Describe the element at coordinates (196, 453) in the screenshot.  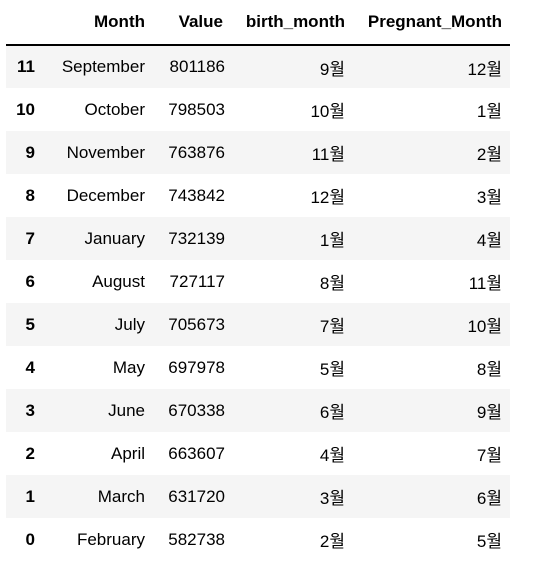
I see `value-cell: 663607` at that location.